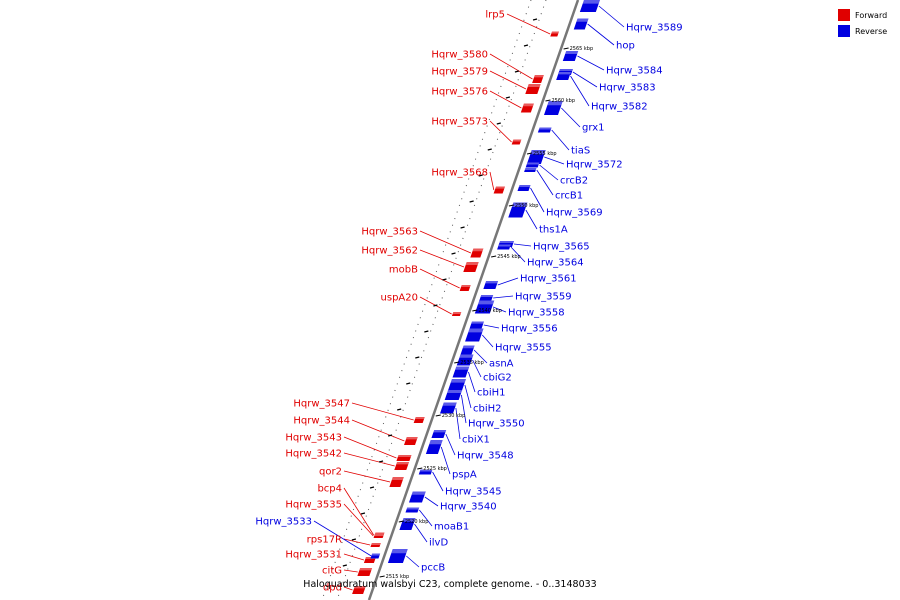 The width and height of the screenshot is (900, 600). What do you see at coordinates (465, 360) in the screenshot?
I see `feature-cbig2` at bounding box center [465, 360].